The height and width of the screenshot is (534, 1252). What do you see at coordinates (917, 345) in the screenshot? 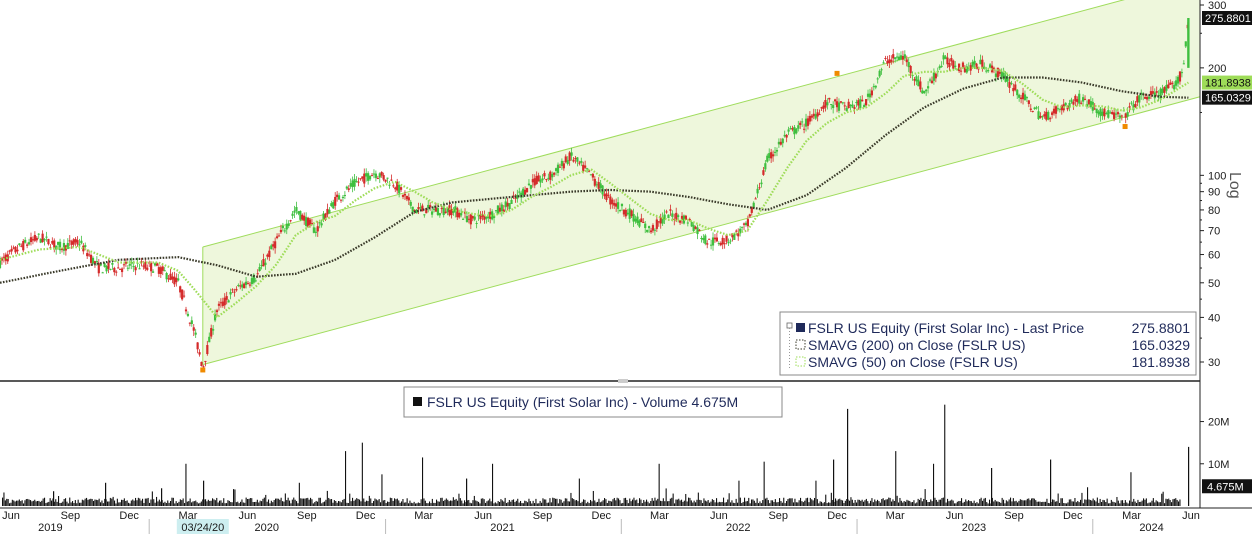
I see `legend-sma200-label: SMAVG (200) on Close (FSLR US)` at bounding box center [917, 345].